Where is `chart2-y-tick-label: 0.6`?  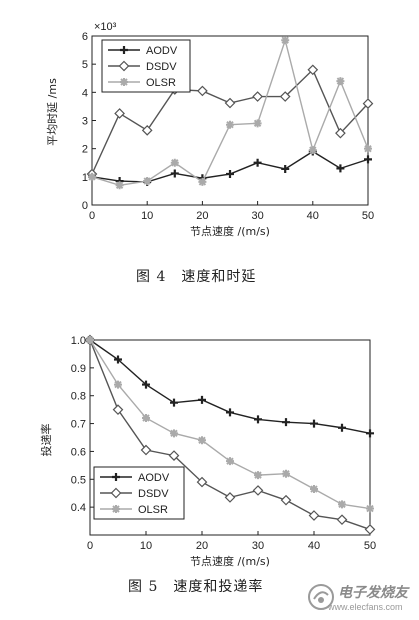 chart2-y-tick-label: 0.6 is located at coordinates (78, 452).